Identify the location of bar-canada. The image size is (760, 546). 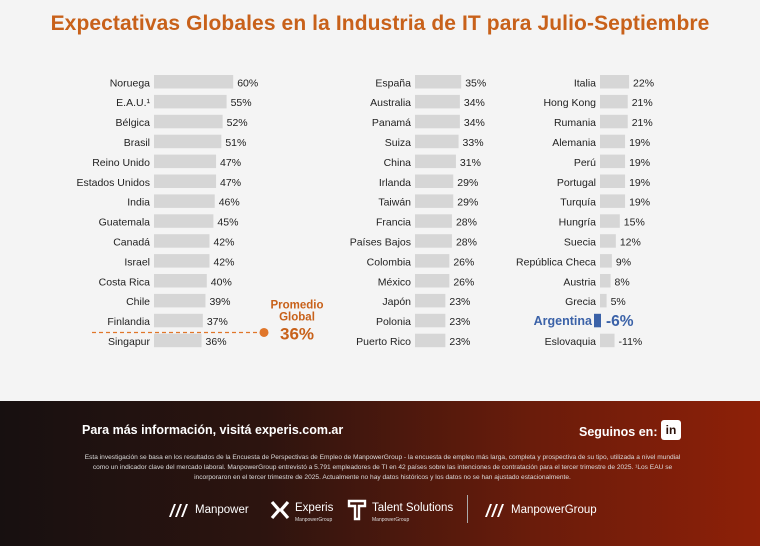
(182, 241).